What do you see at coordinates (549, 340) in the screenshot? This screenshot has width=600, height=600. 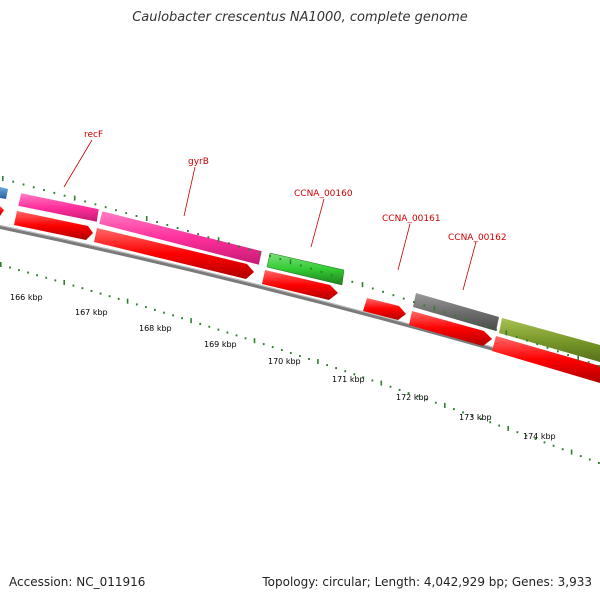 I see `gene-olive-bar` at bounding box center [549, 340].